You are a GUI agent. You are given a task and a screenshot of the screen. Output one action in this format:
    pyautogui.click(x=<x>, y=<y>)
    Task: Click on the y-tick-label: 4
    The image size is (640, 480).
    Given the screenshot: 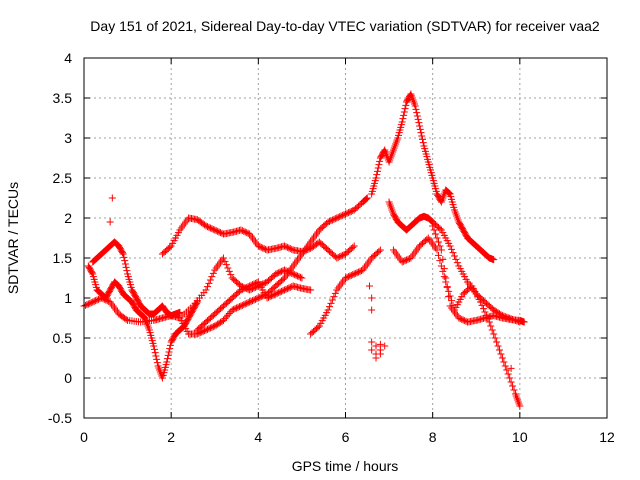 What is the action you would take?
    pyautogui.click(x=68, y=58)
    